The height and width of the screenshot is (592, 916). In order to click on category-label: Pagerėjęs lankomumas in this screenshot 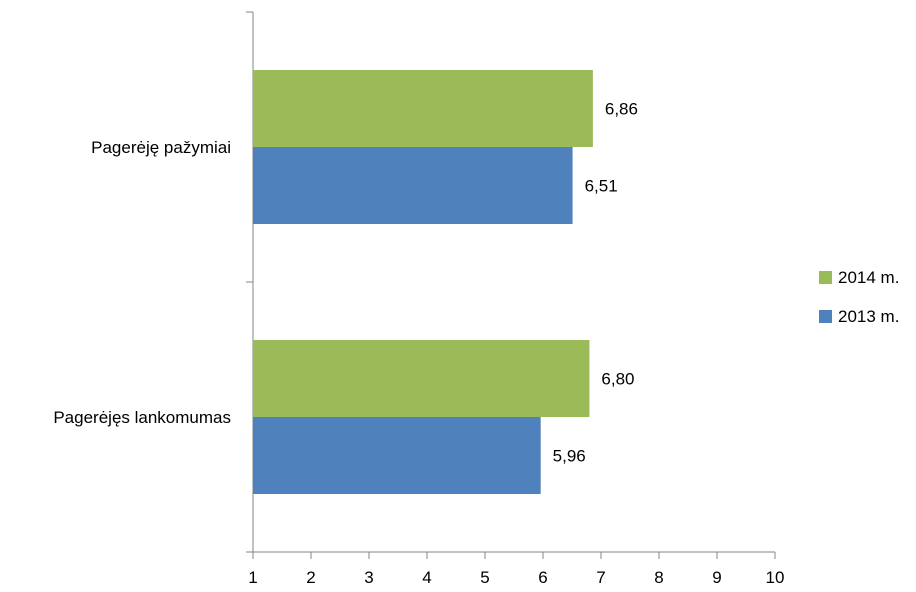, I will do `click(142, 417)`.